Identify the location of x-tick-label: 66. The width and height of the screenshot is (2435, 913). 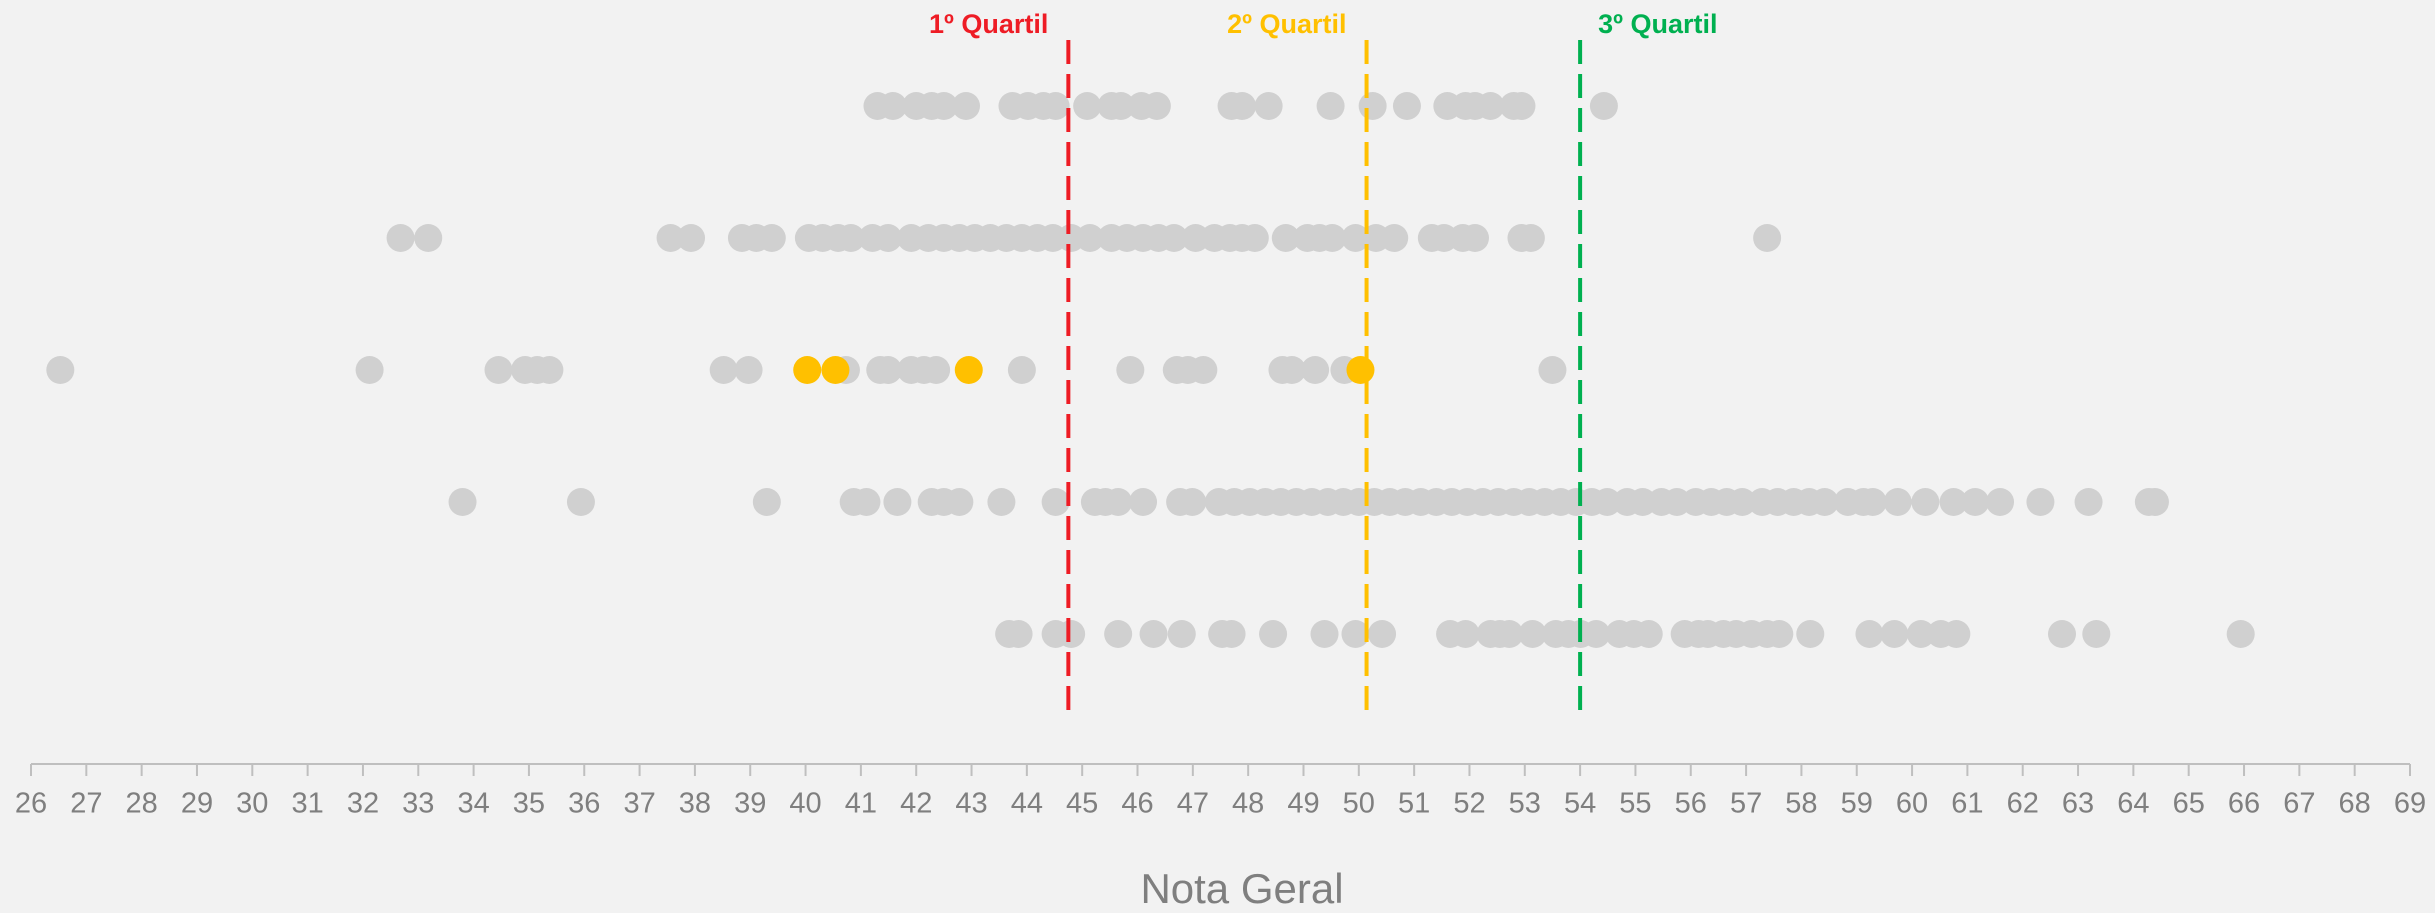
(2244, 804).